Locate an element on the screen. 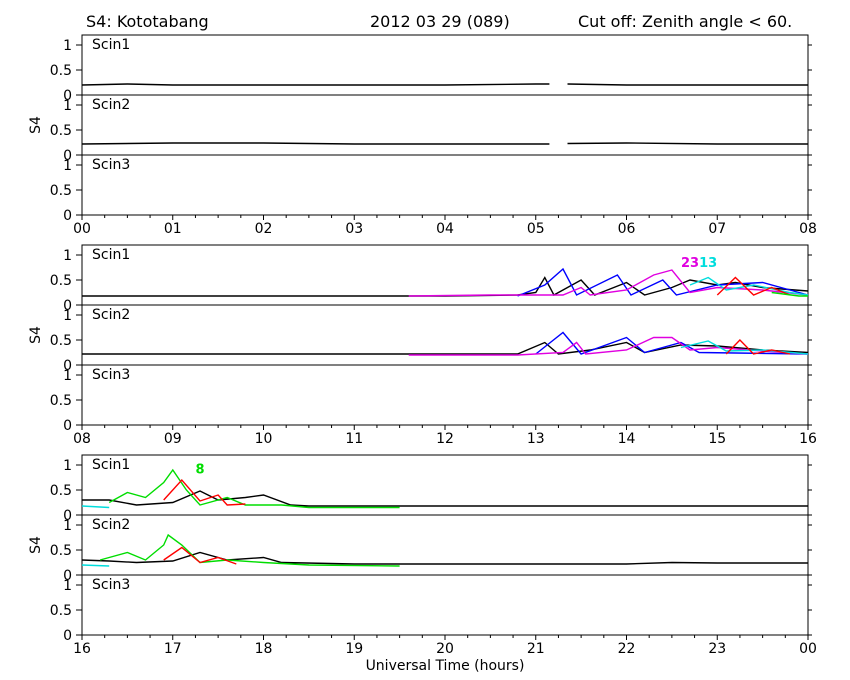  date-title: 2012 03 29 (089) is located at coordinates (440, 21).